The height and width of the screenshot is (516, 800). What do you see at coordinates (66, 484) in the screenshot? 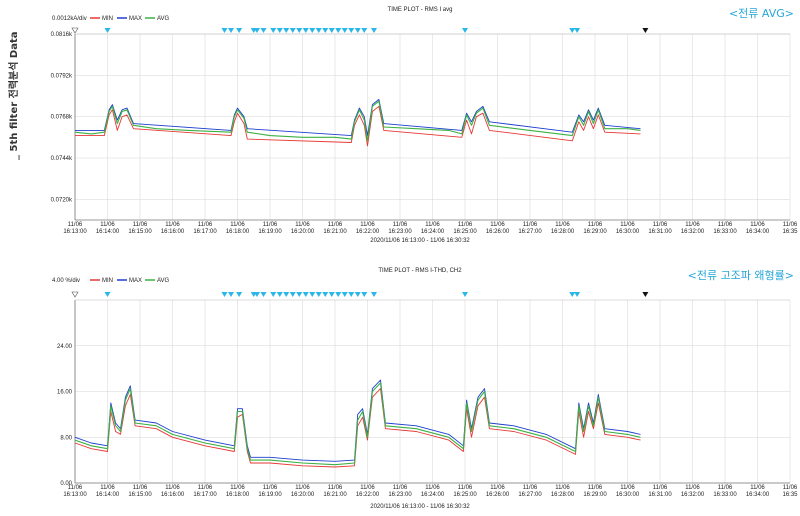
I see `y-tick-label: 0.00` at bounding box center [66, 484].